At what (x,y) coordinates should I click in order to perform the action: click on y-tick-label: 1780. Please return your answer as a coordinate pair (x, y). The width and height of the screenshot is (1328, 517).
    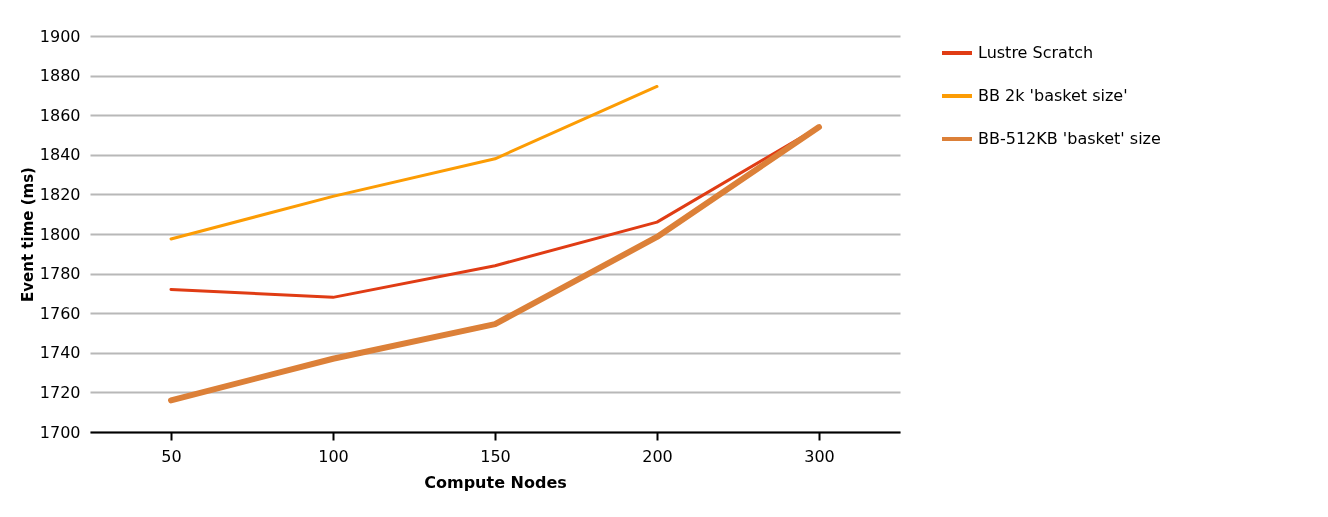
    Looking at the image, I should click on (60, 274).